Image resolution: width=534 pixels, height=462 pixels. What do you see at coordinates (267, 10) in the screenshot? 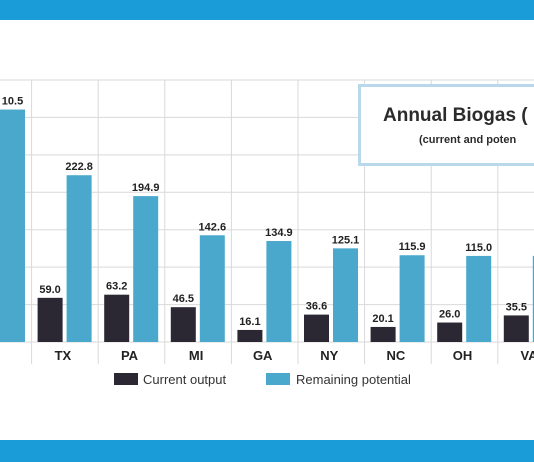
I see `top-band` at bounding box center [267, 10].